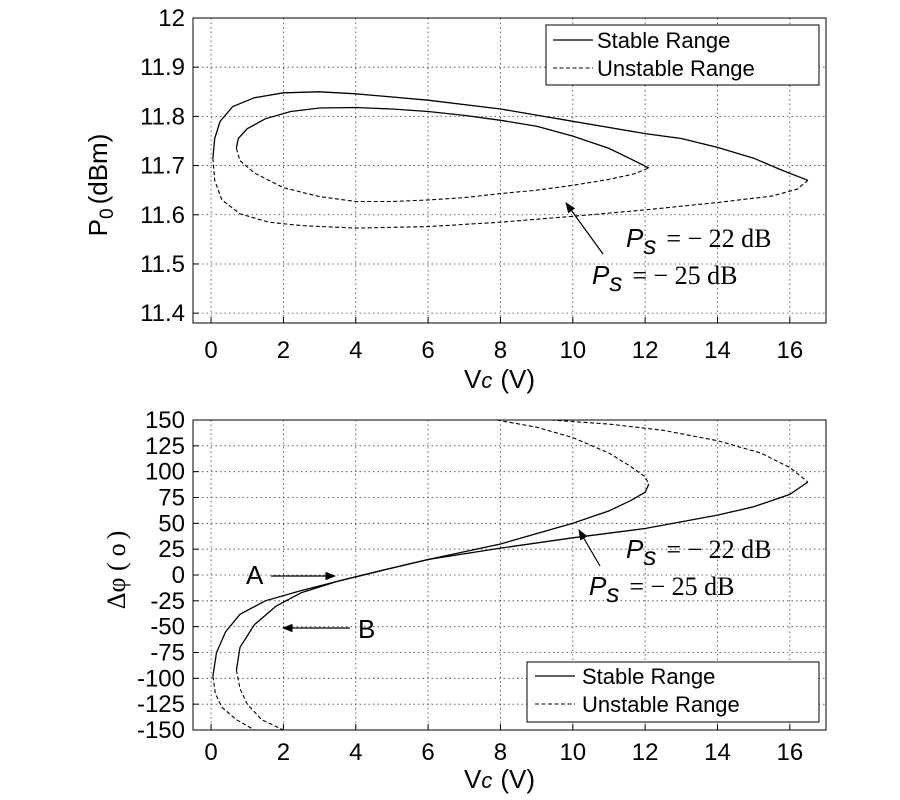  Describe the element at coordinates (499, 779) in the screenshot. I see `x-axis-label-bottom: Vc (V)` at that location.